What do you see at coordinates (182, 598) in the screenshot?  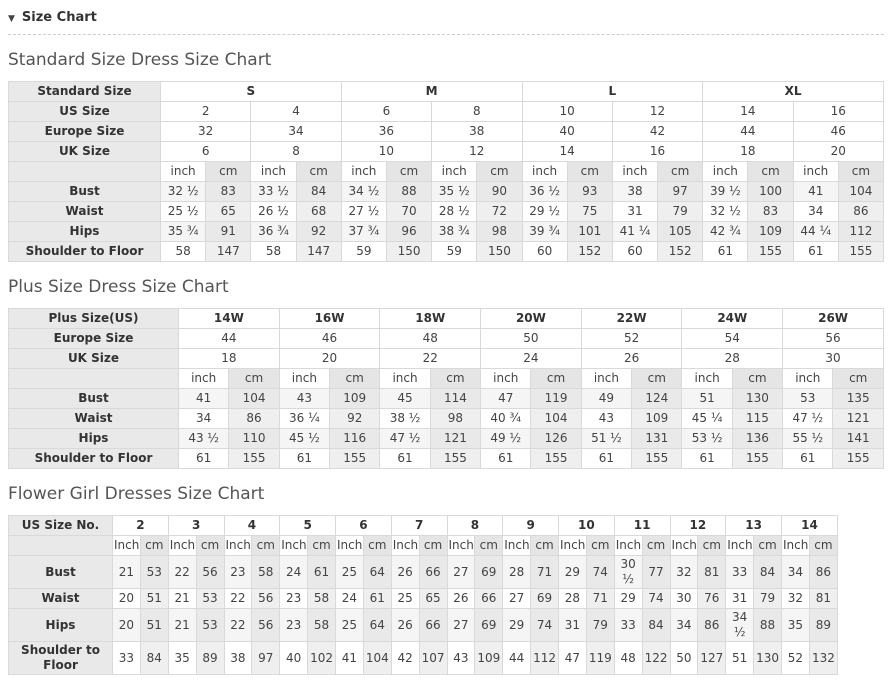 I see `measure-value-cell: 21` at bounding box center [182, 598].